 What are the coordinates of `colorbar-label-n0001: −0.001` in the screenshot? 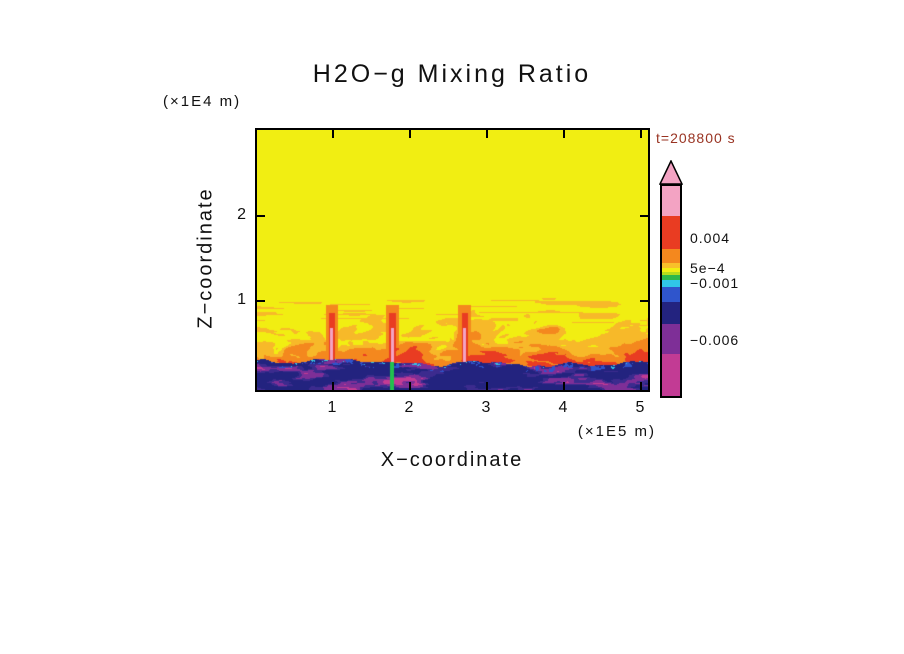 It's located at (715, 283).